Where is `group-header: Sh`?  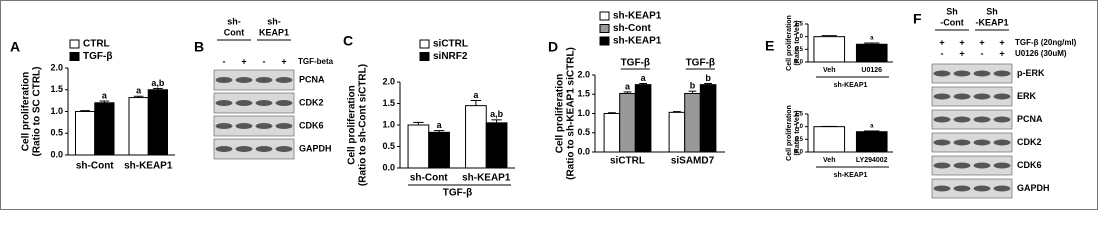
group-header: Sh is located at coordinates (952, 11).